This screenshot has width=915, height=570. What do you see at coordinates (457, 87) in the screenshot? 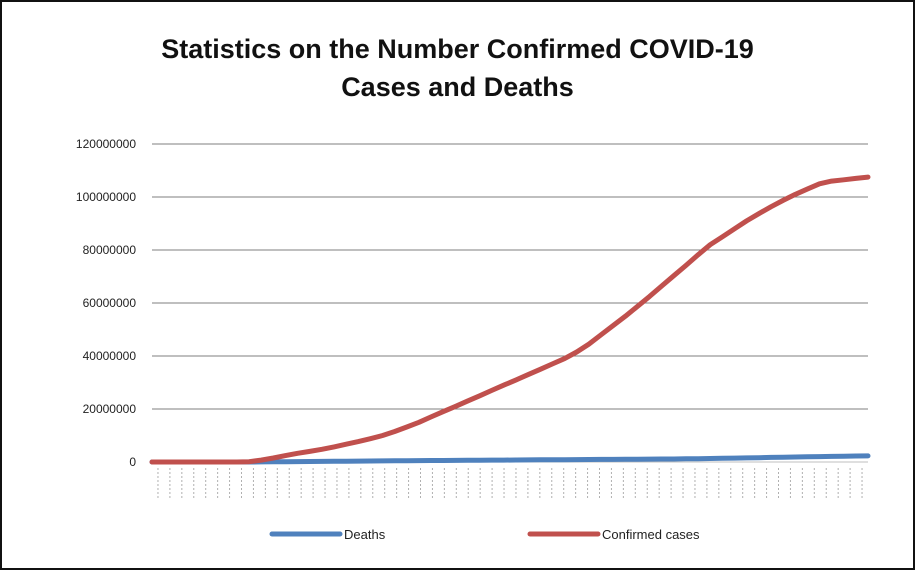
I see `chart-title-line-2: Cases and Deaths` at bounding box center [457, 87].